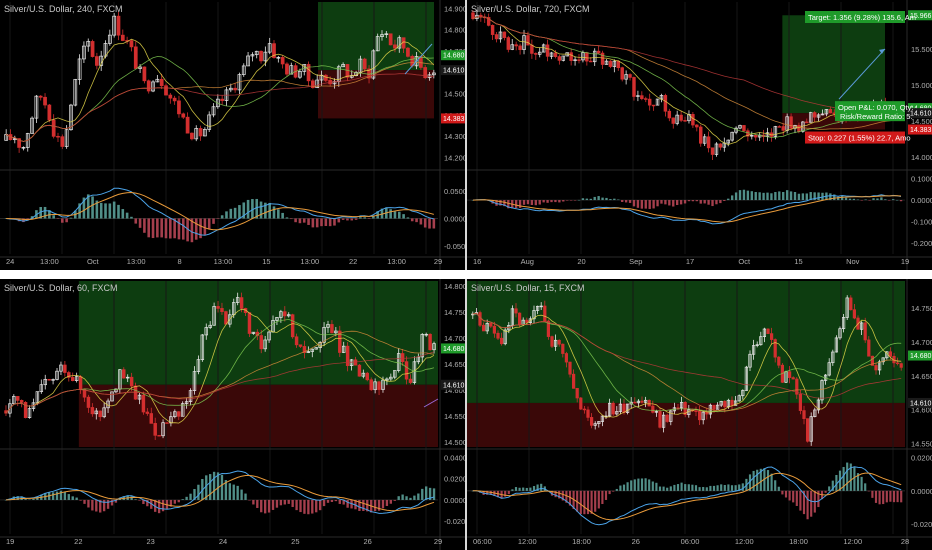 The width and height of the screenshot is (932, 550). I want to click on macd-tick-label: 0.0500, so click(454, 191).